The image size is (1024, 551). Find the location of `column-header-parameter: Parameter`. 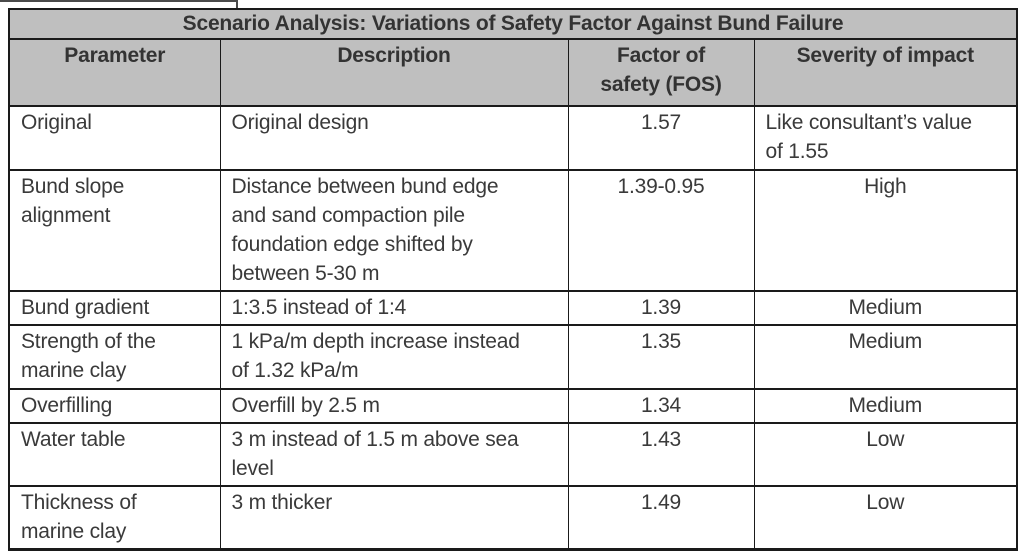

column-header-parameter: Parameter is located at coordinates (114, 72).